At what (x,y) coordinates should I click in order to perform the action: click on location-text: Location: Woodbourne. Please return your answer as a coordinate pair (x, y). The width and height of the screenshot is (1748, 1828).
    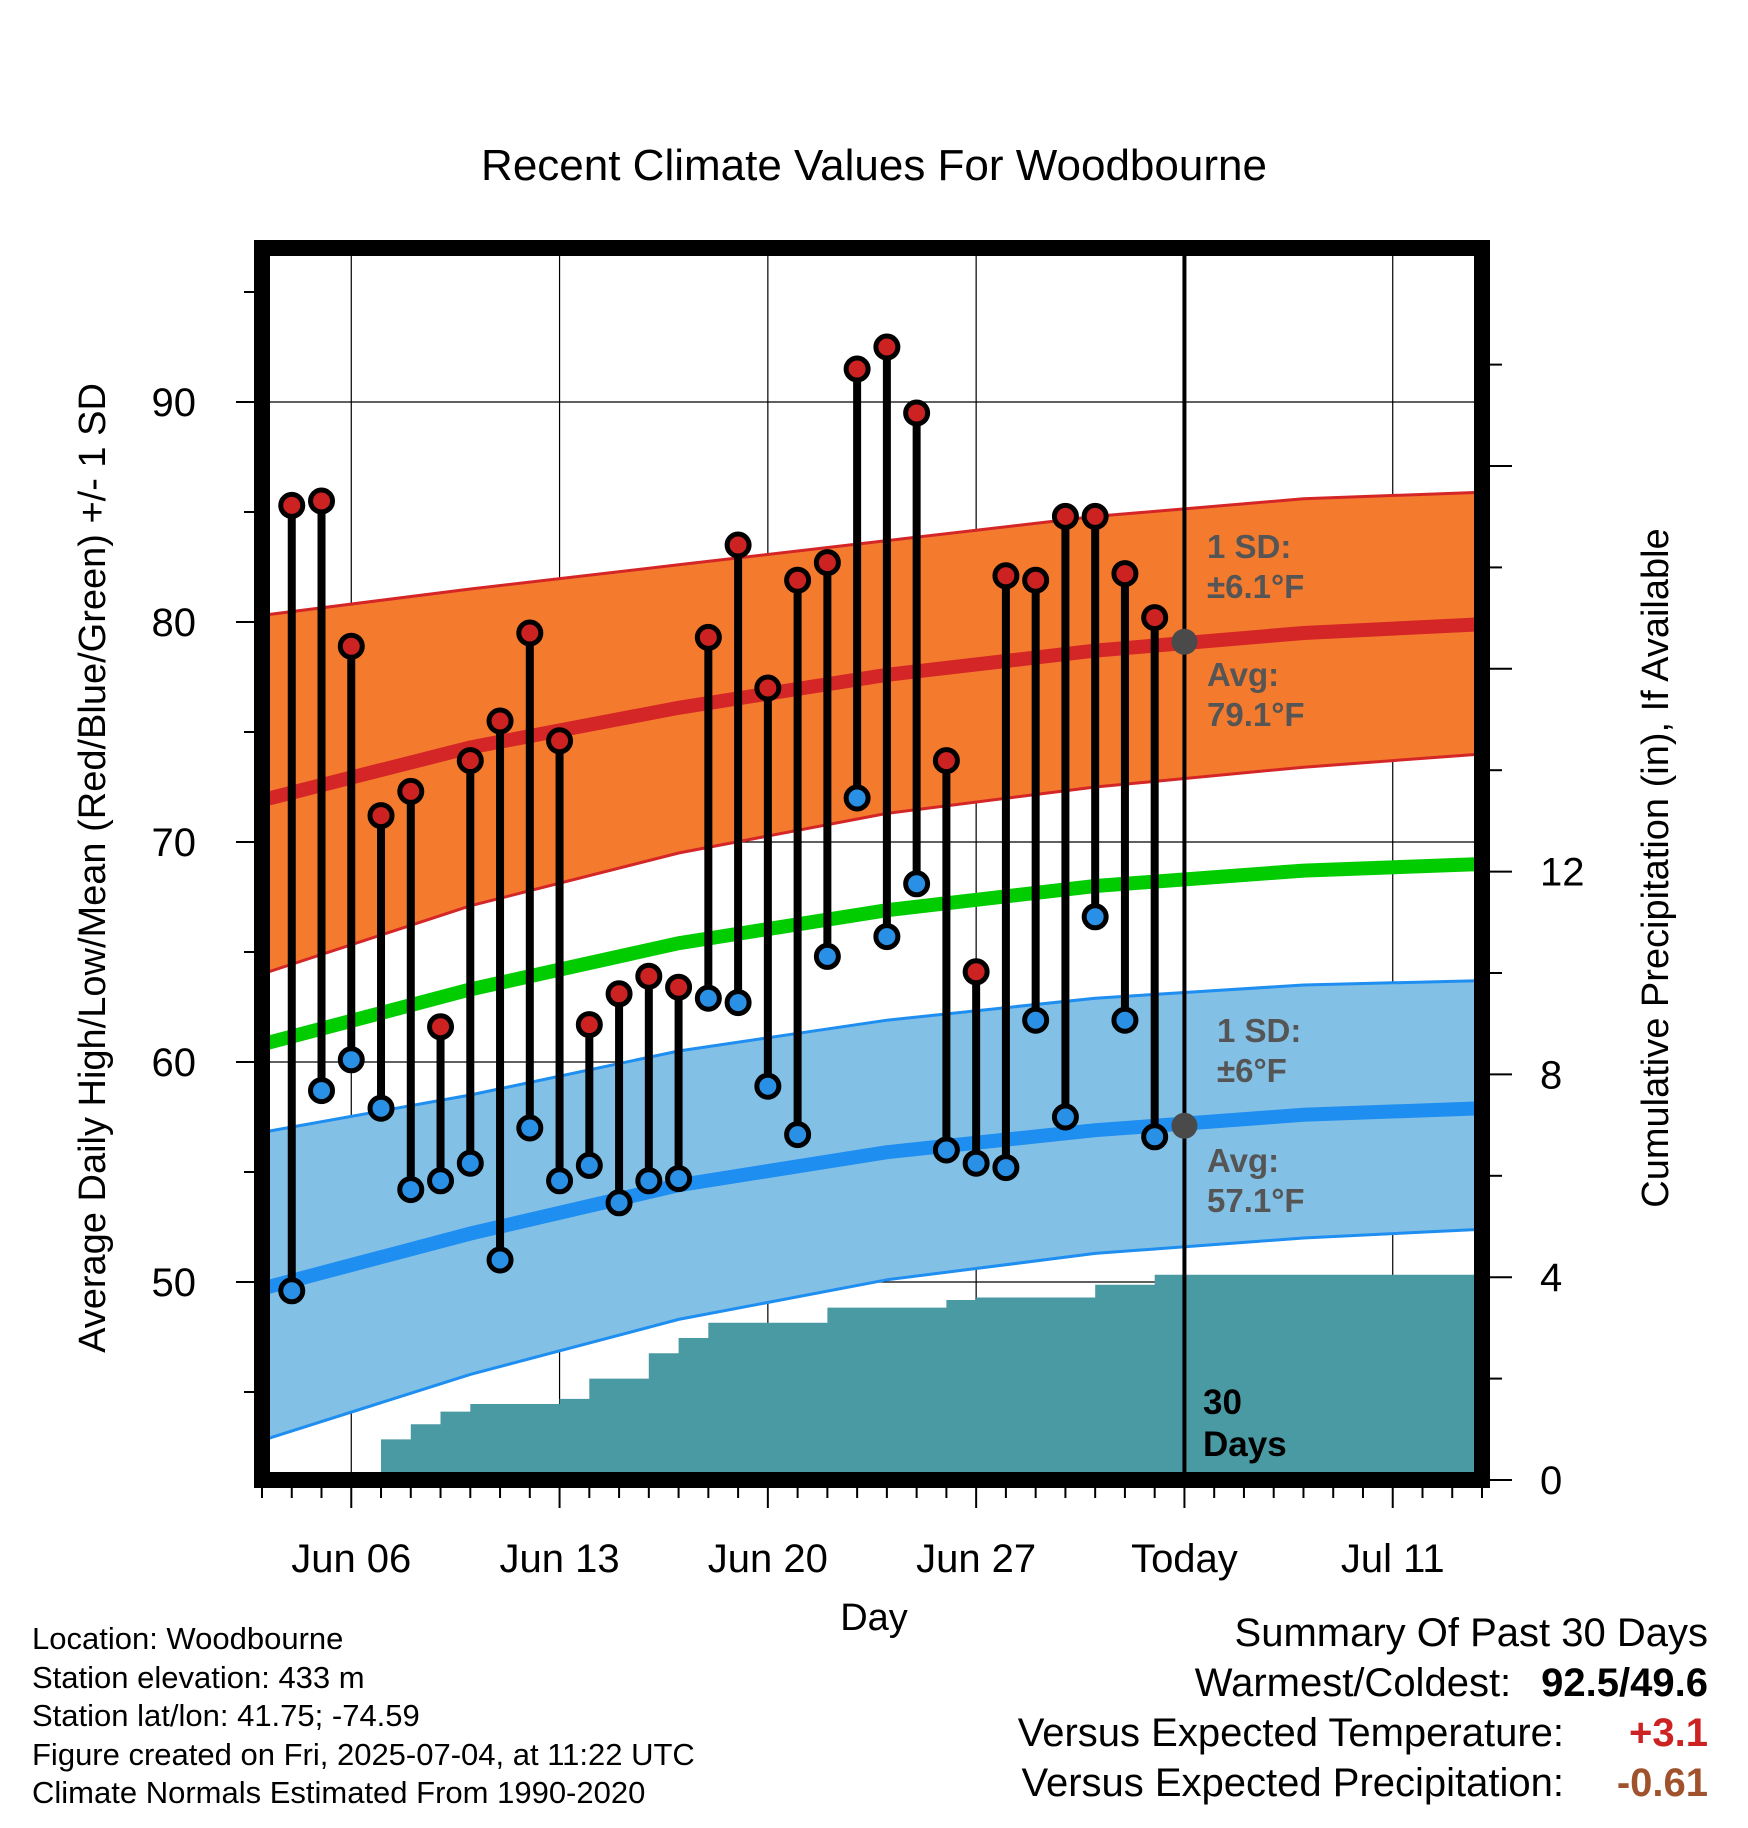
    Looking at the image, I should click on (188, 1638).